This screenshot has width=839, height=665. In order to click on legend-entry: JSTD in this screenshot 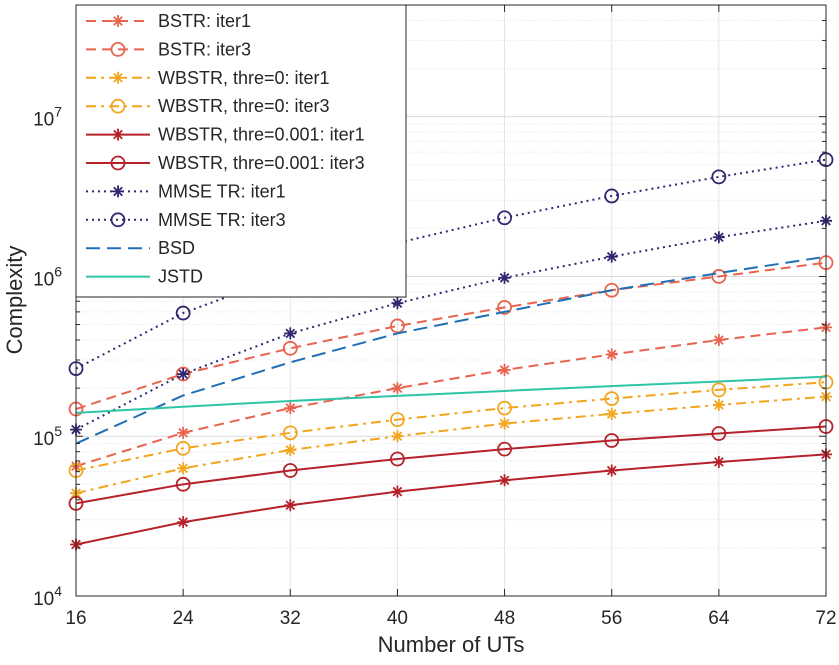, I will do `click(180, 277)`.